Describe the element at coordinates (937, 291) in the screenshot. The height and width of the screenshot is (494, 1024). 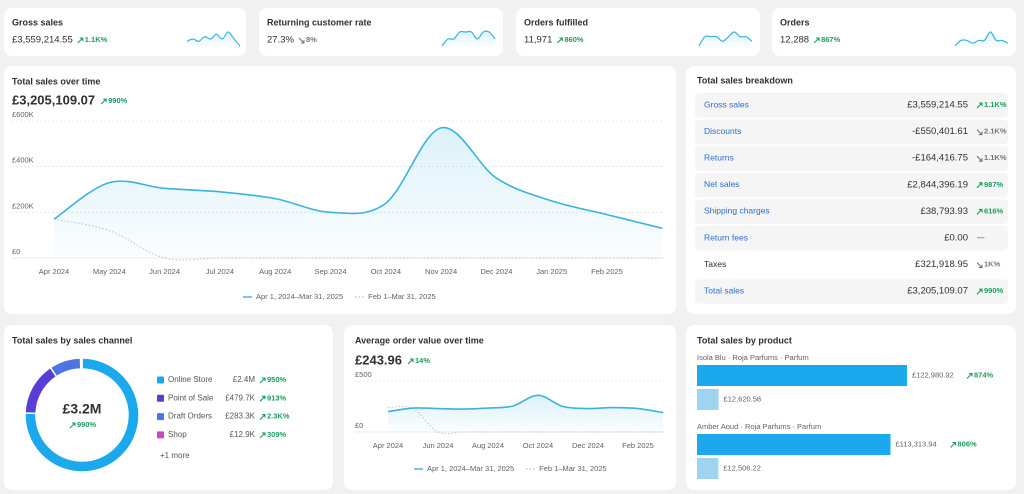
I see `row-value: £3,205,109.07` at that location.